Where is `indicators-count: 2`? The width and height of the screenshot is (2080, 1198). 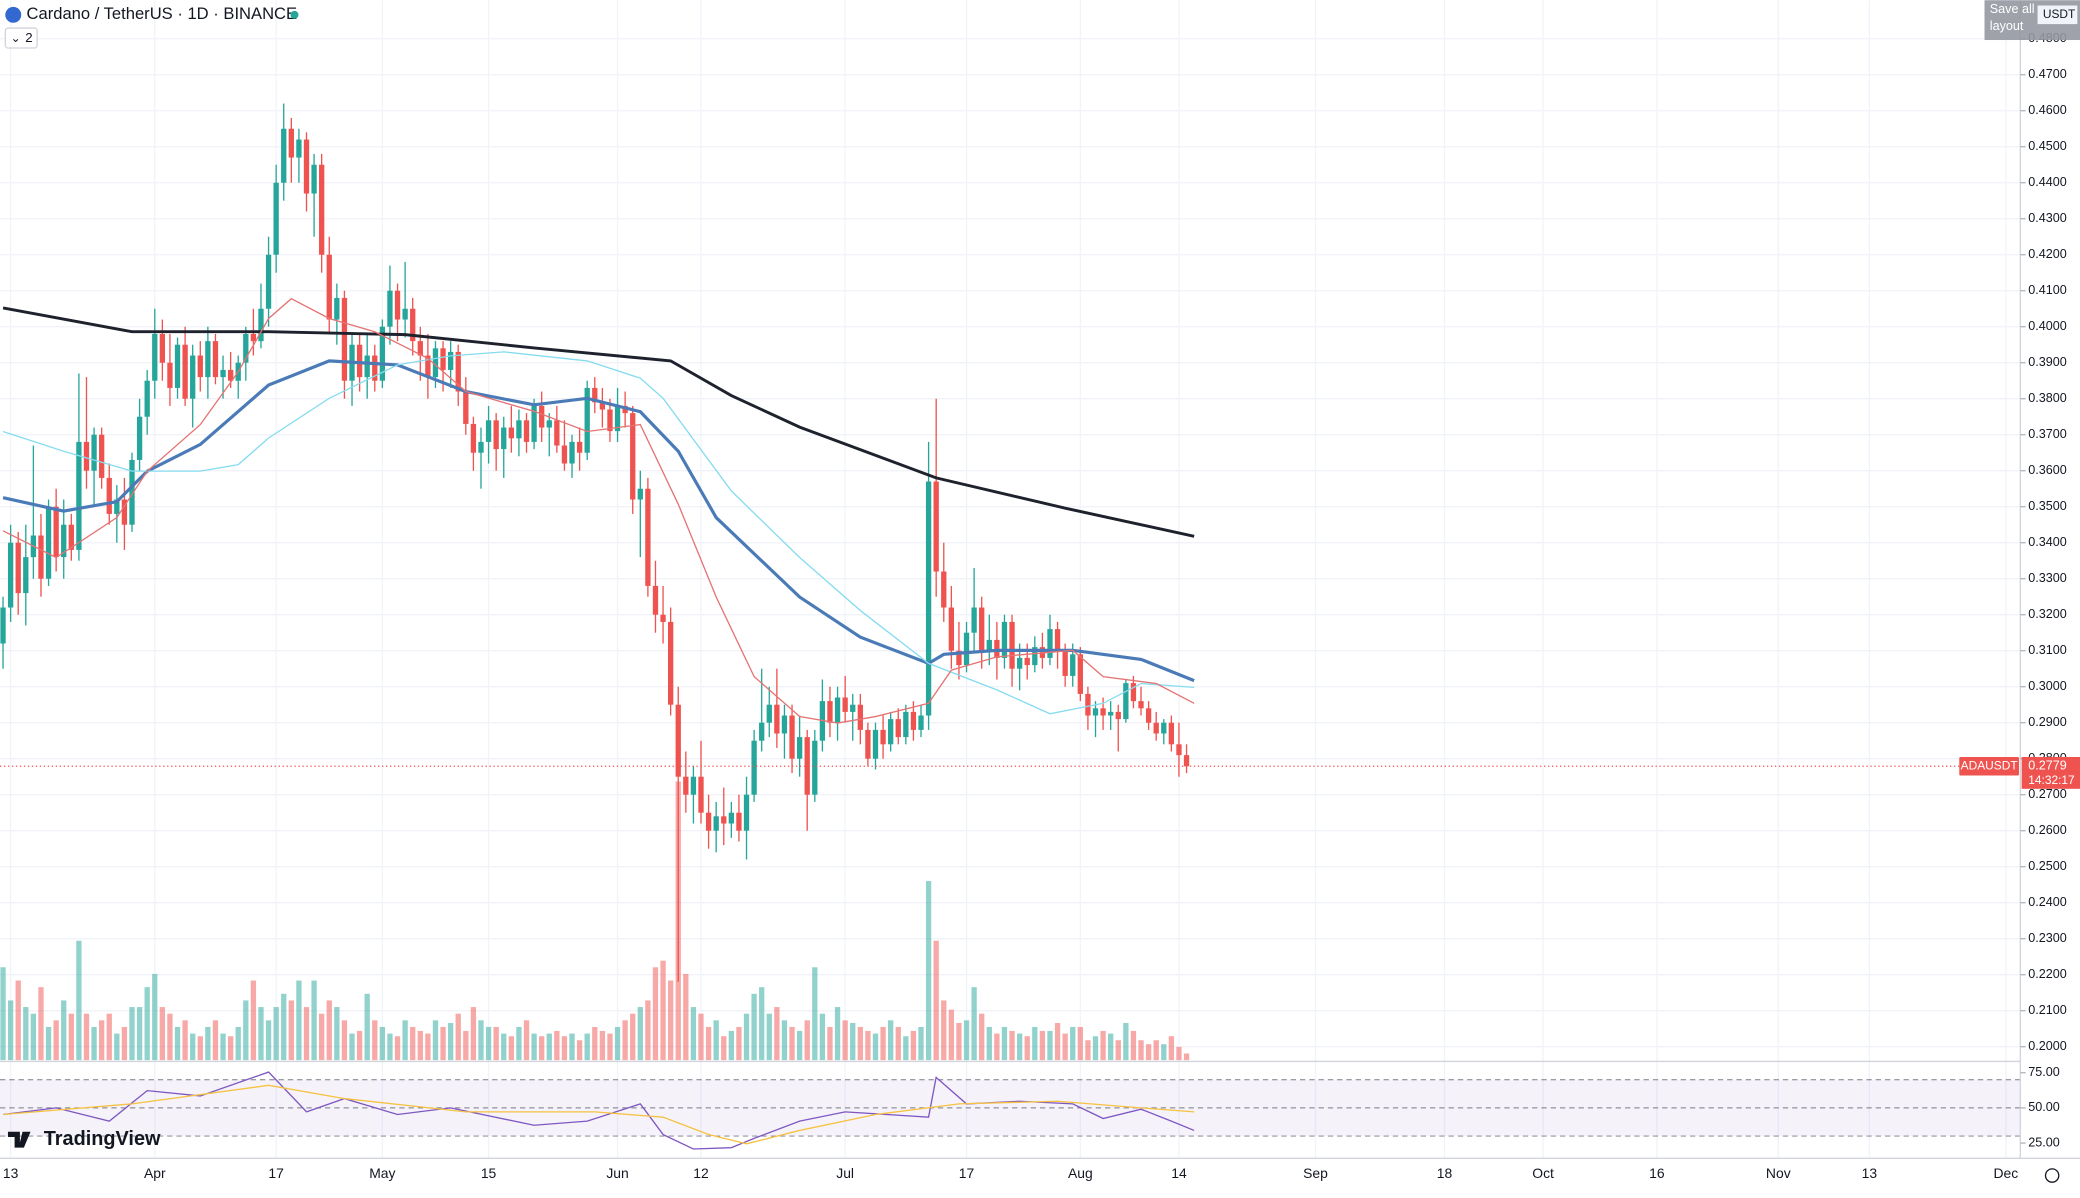
indicators-count: 2 is located at coordinates (28, 37).